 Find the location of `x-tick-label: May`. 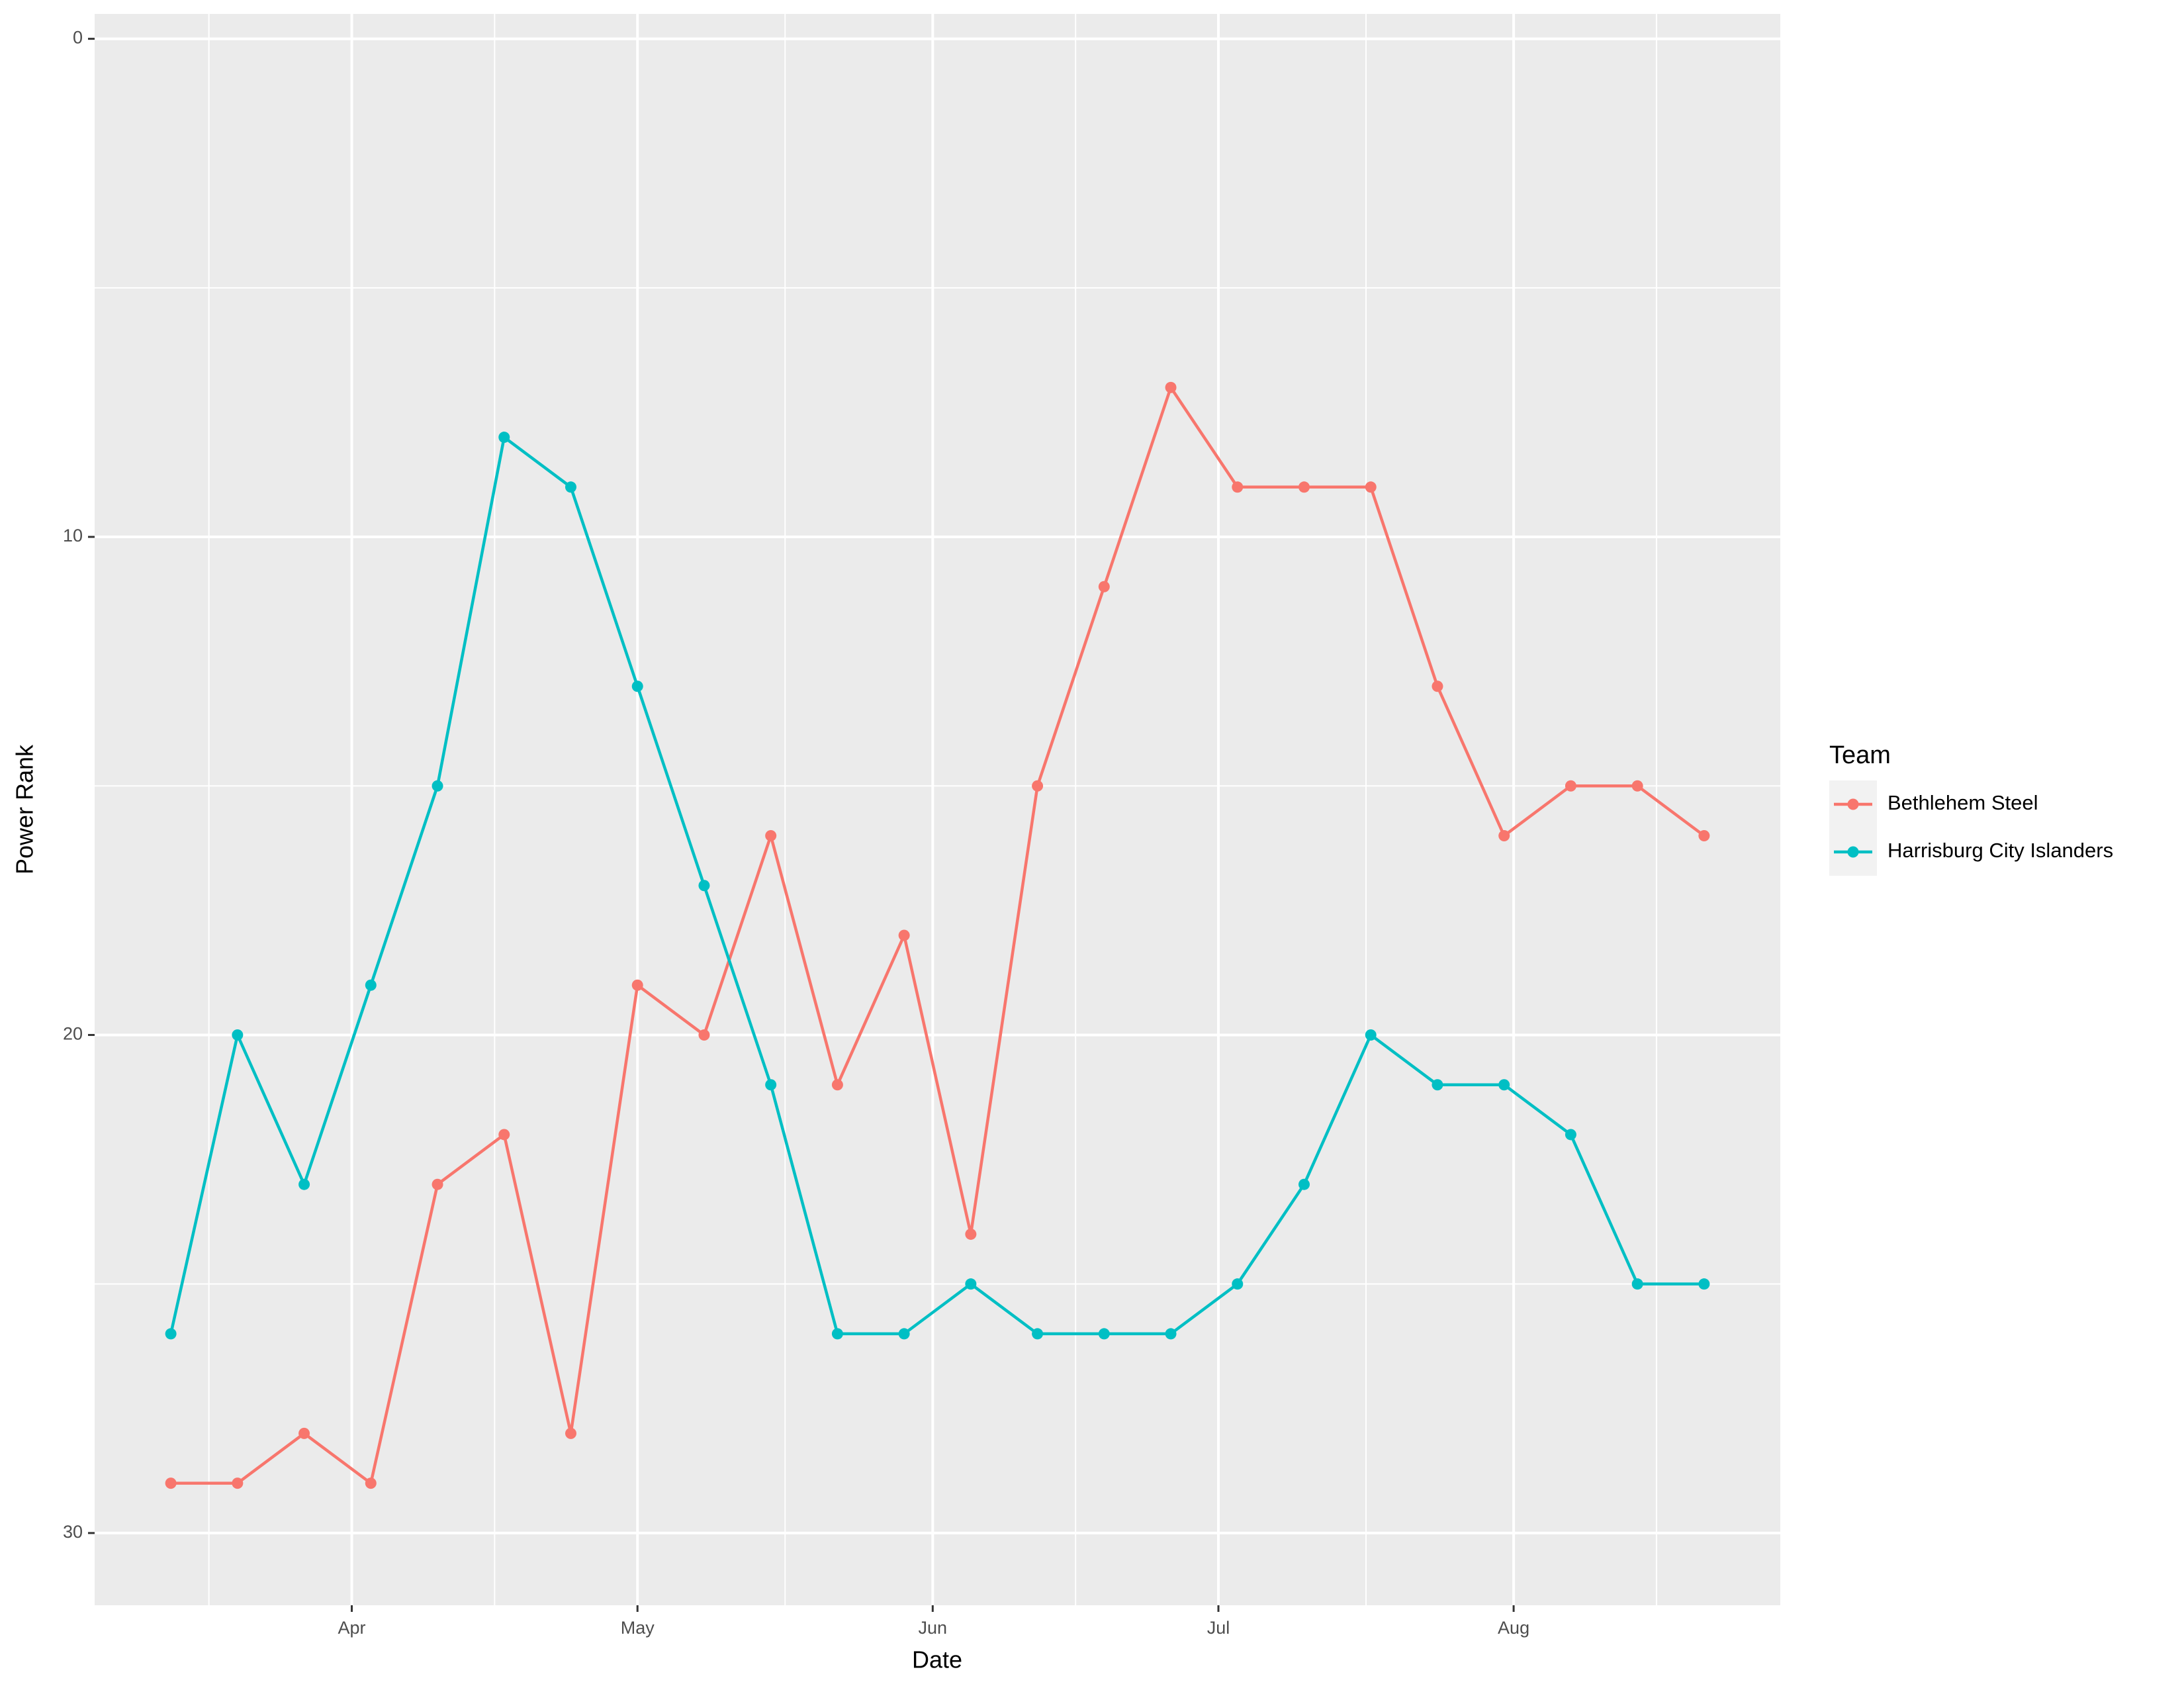

x-tick-label: May is located at coordinates (638, 1628).